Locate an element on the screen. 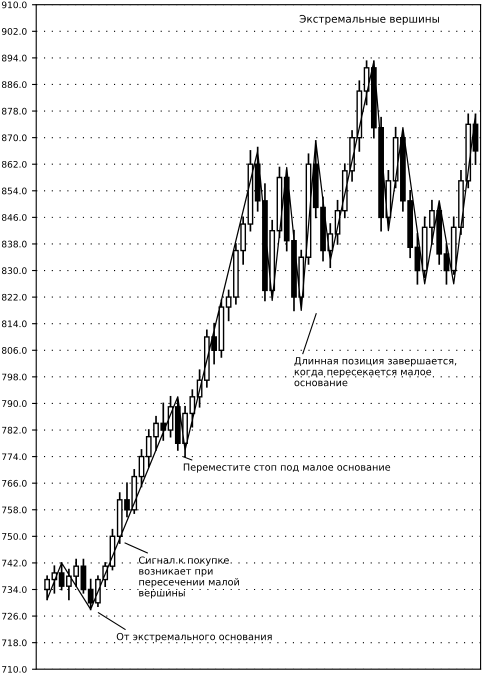 This screenshot has height=676, width=483. y-tick-label: 878.0 is located at coordinates (14, 111).